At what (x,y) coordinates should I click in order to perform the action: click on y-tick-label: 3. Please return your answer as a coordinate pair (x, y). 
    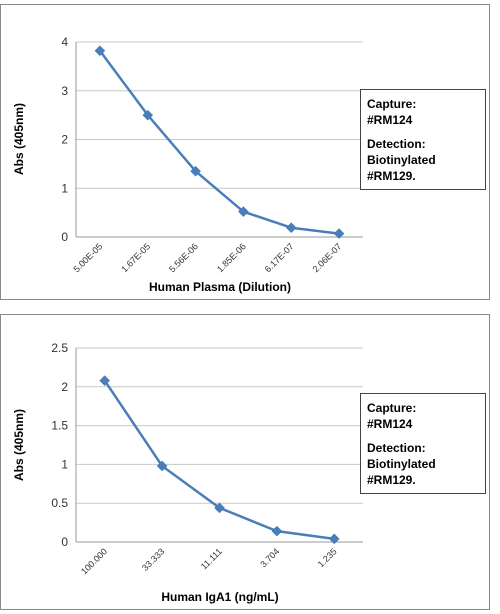
    Looking at the image, I should click on (64, 91).